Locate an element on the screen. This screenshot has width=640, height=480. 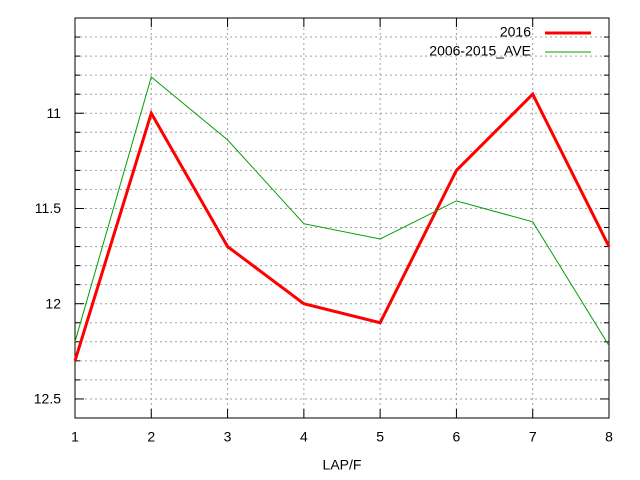
x-tick-label: 3 is located at coordinates (228, 437).